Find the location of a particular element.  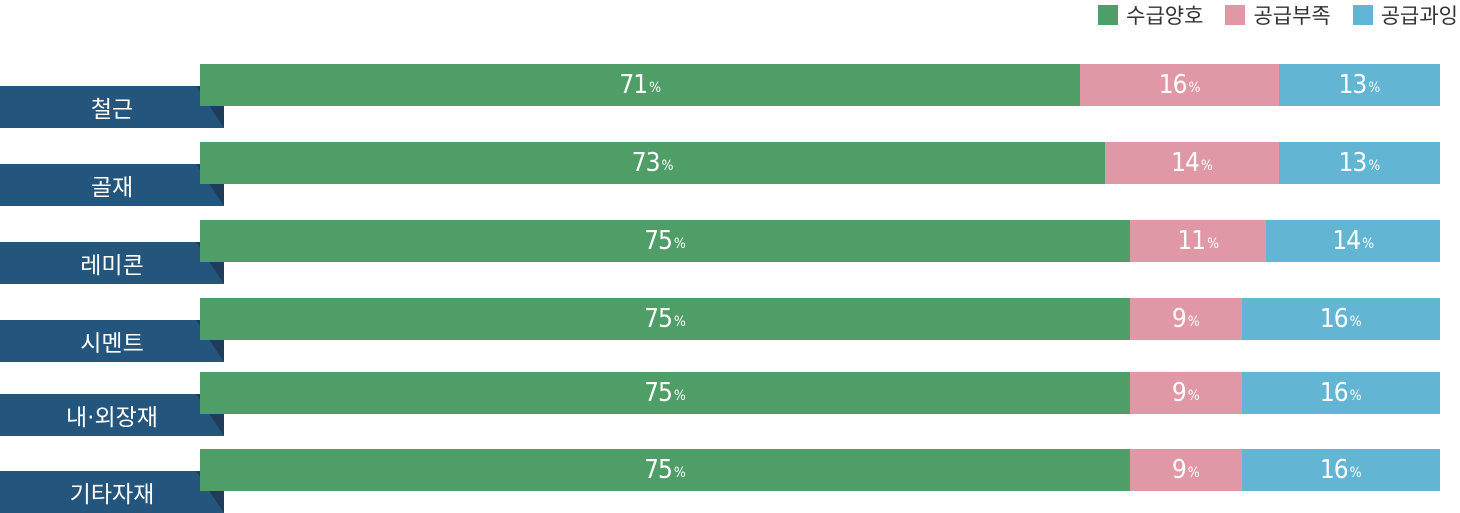

legend-swatch-supply-good is located at coordinates (1108, 15).